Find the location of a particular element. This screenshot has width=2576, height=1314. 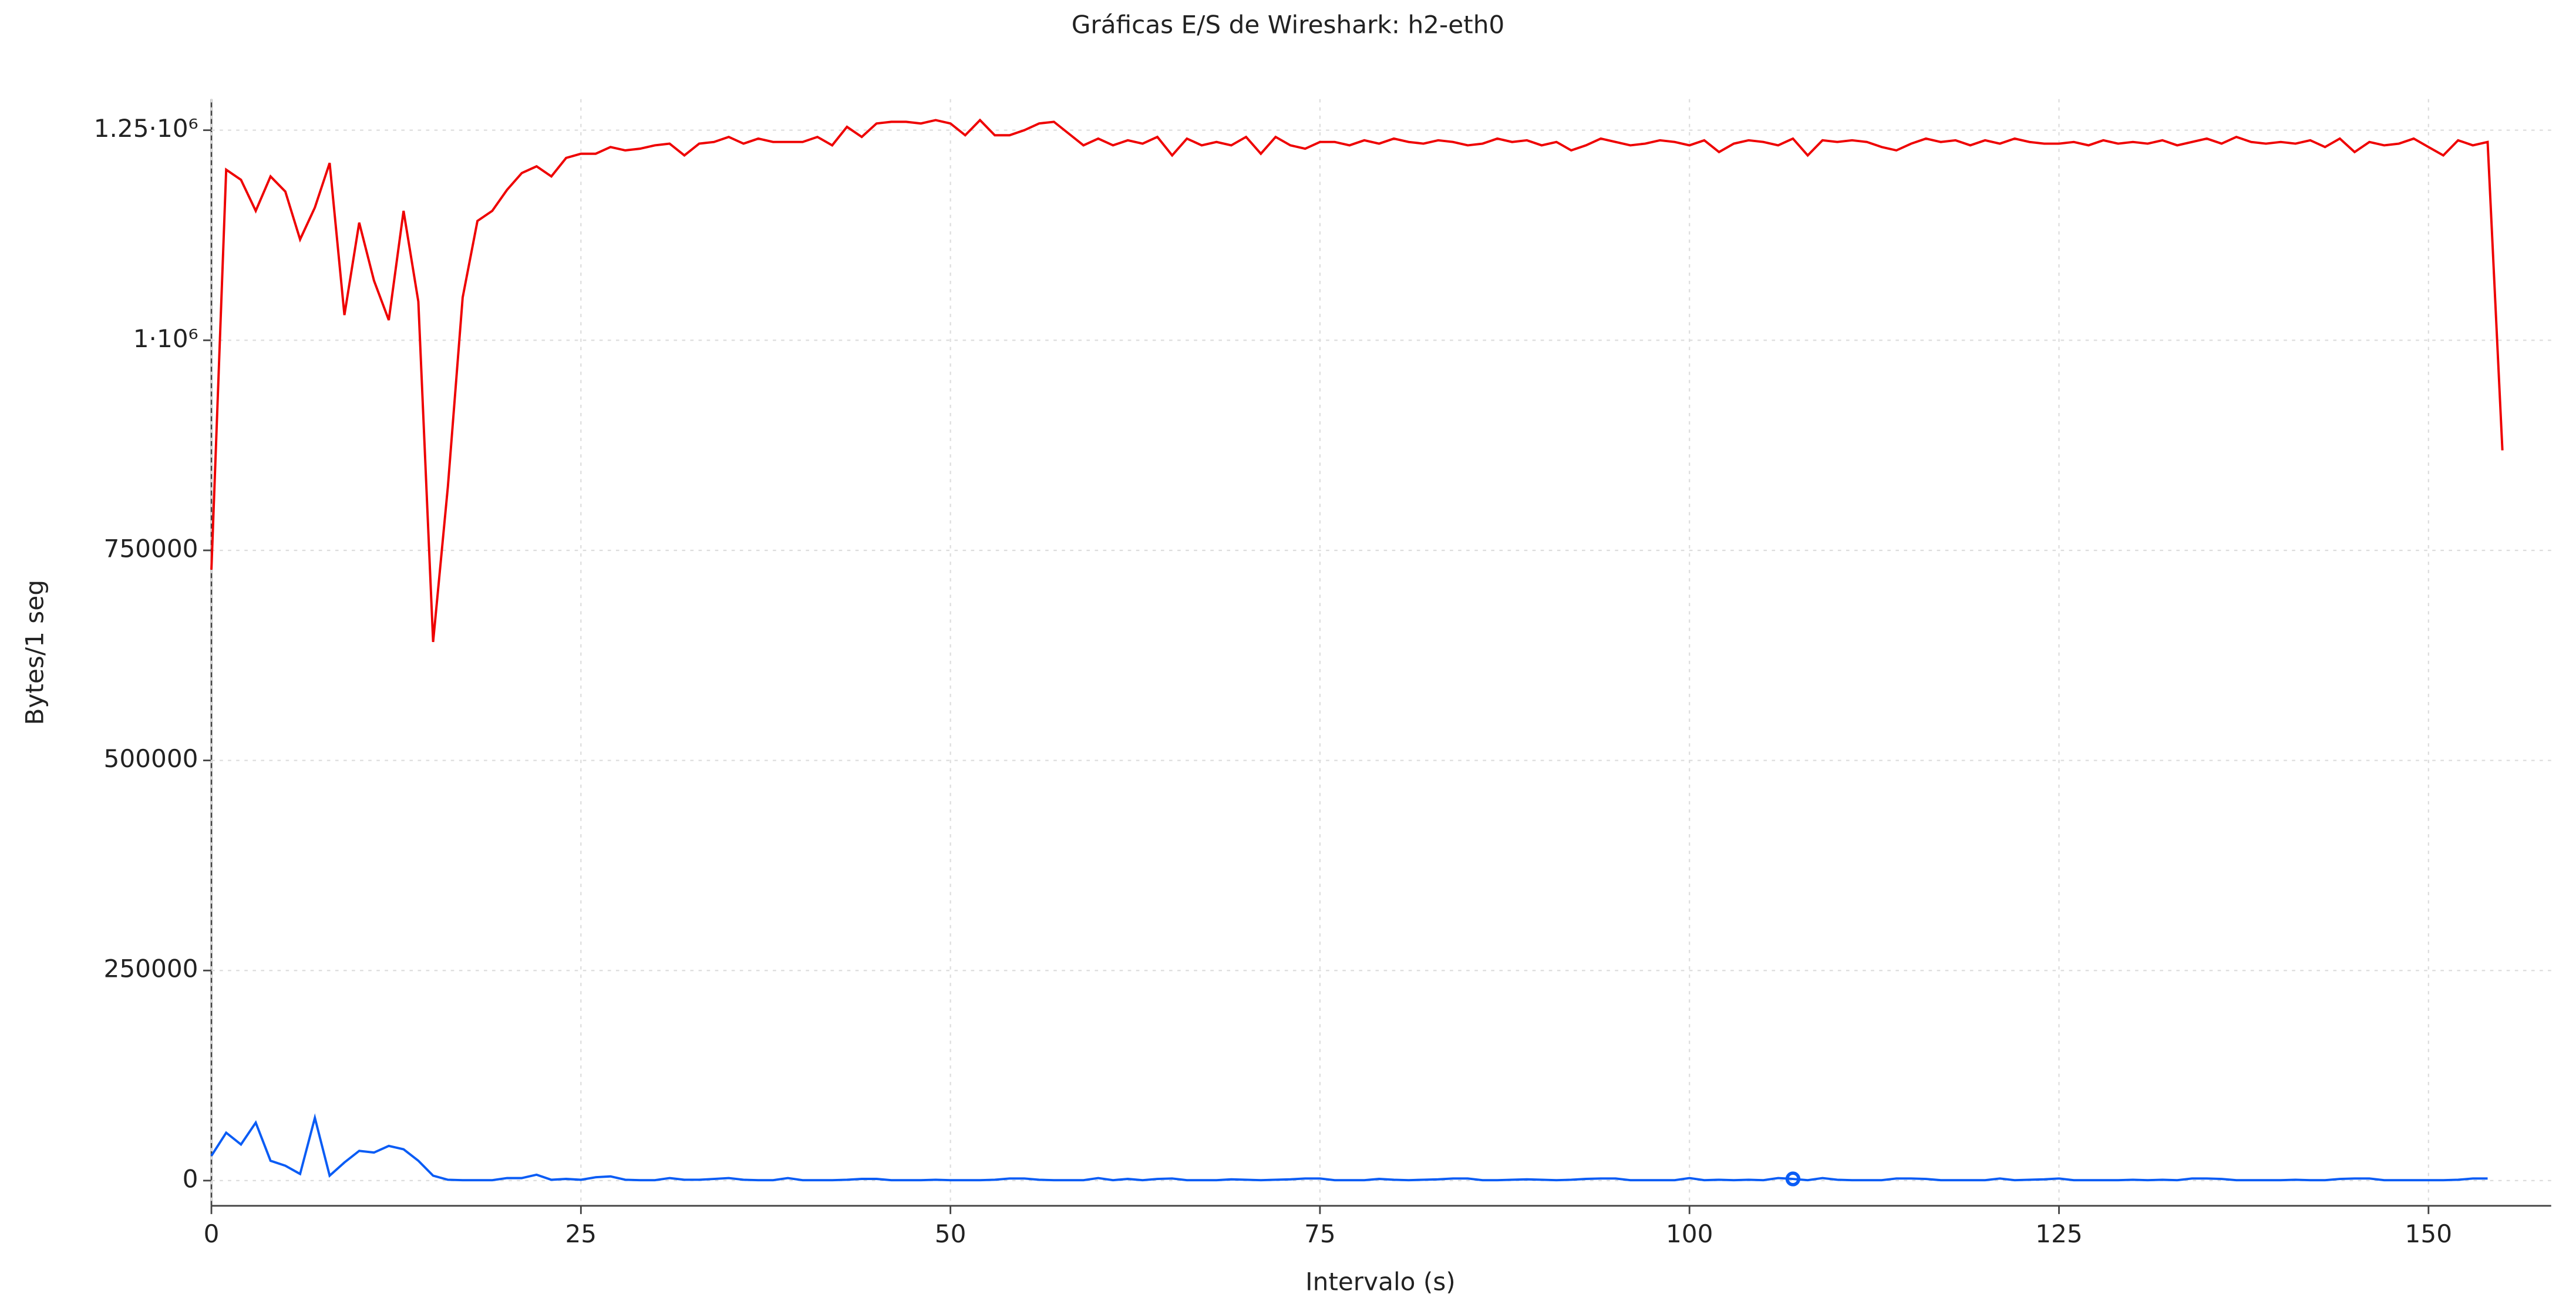

selected-point is located at coordinates (1793, 1179).